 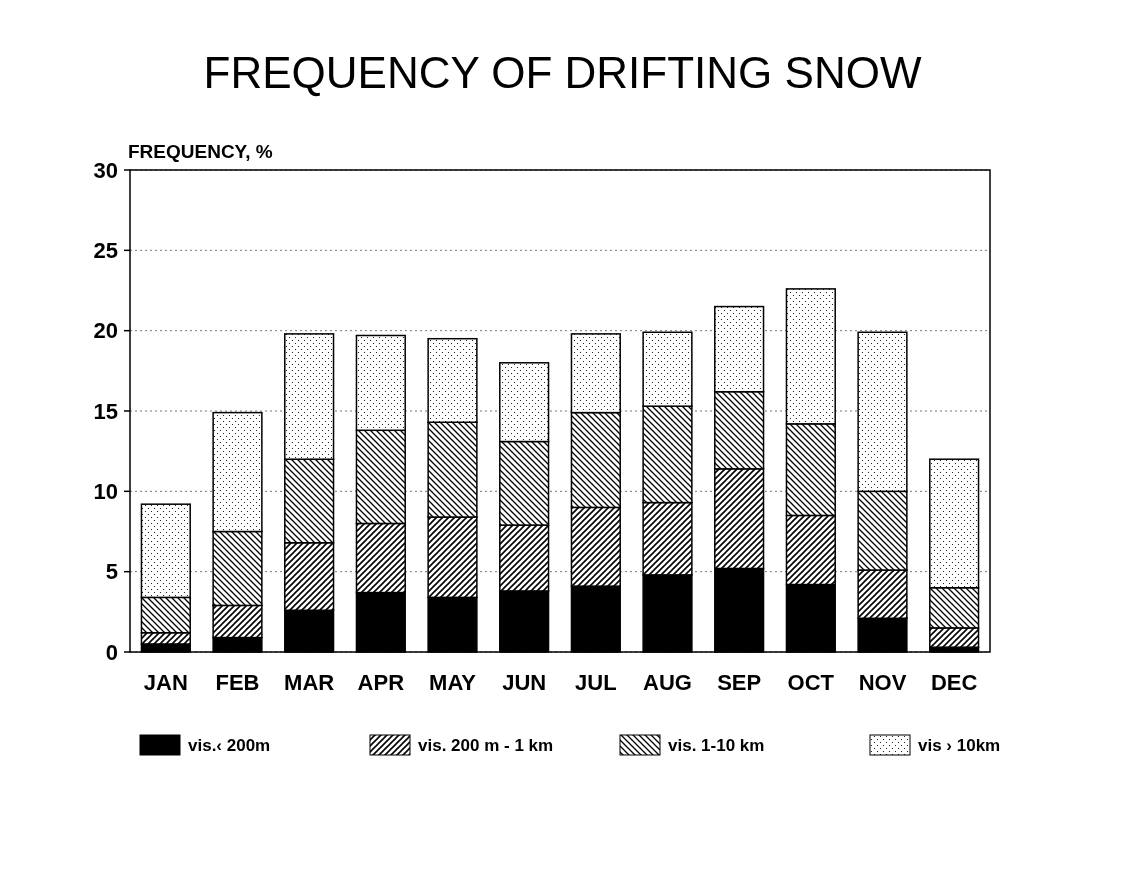 What do you see at coordinates (105, 411) in the screenshot?
I see `y-tick-label: 15` at bounding box center [105, 411].